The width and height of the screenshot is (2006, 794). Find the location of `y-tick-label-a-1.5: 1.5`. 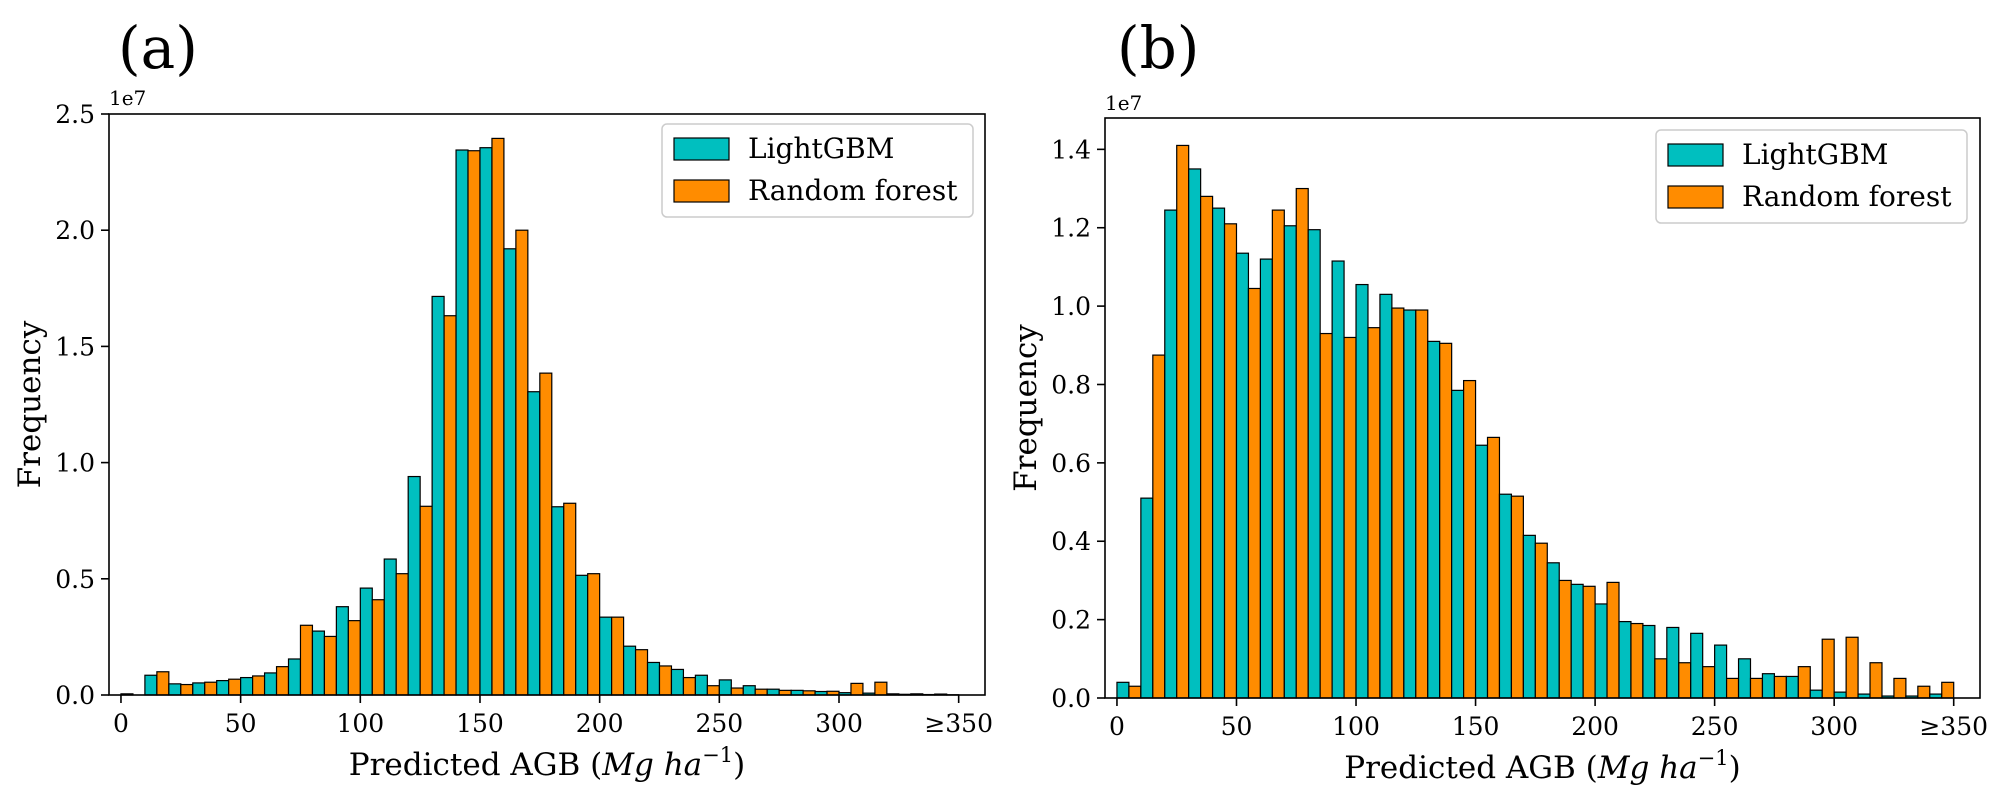

y-tick-label-a-1.5: 1.5 is located at coordinates (75, 346).